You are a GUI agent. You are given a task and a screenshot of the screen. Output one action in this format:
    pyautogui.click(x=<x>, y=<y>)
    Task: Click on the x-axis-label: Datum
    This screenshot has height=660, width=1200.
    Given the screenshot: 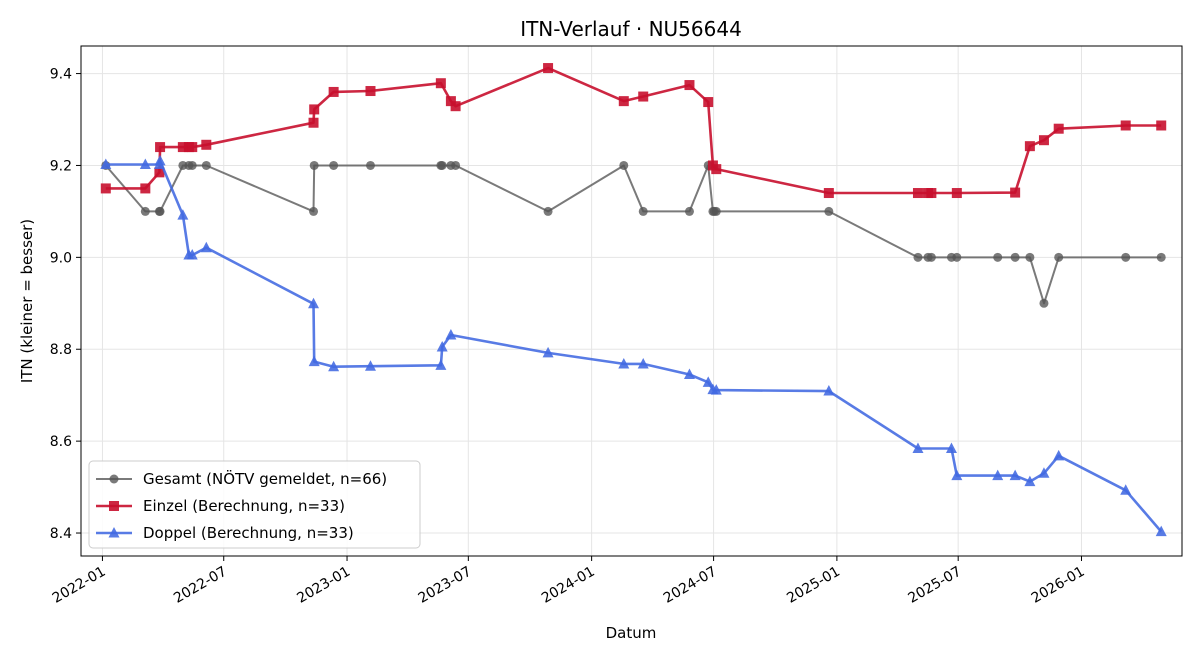 What is the action you would take?
    pyautogui.click(x=631, y=633)
    